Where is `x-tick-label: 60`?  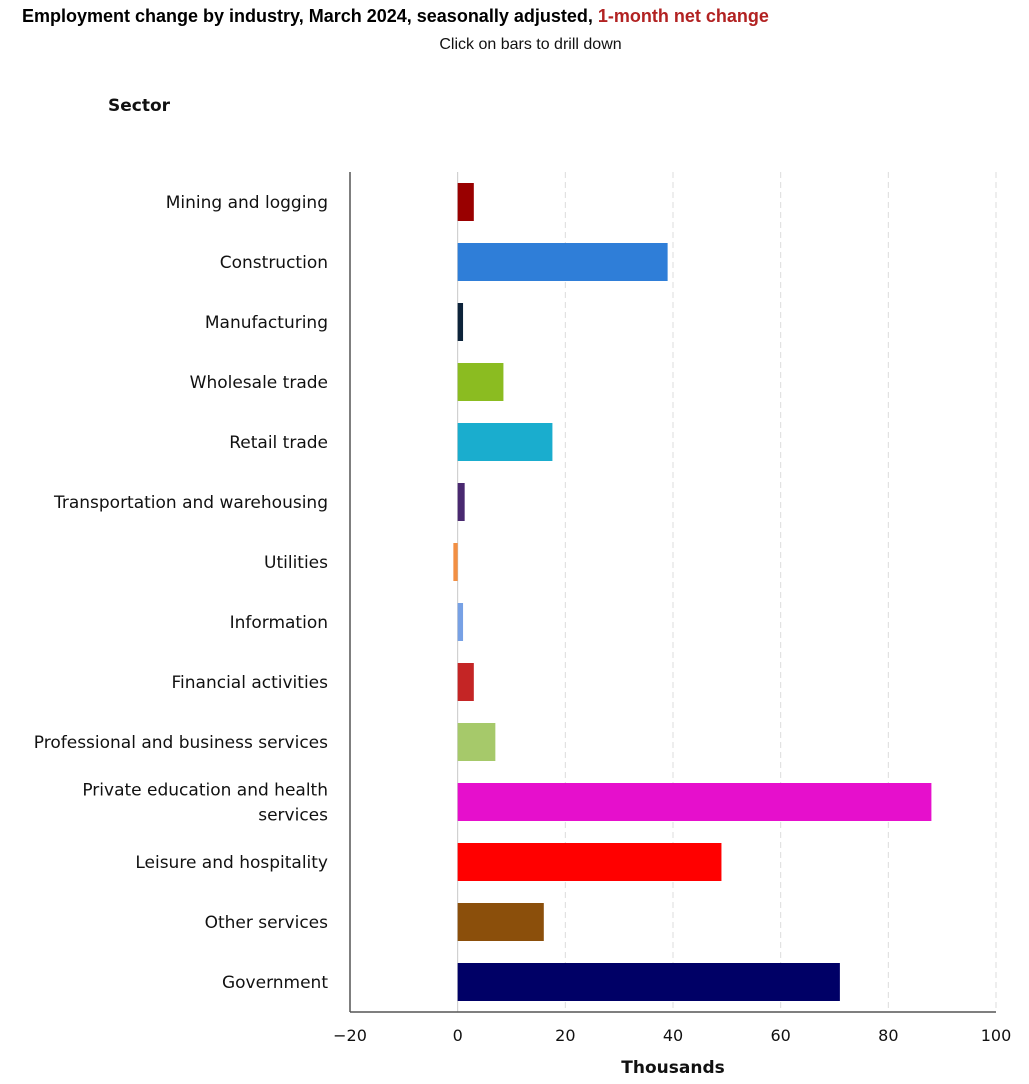 x-tick-label: 60 is located at coordinates (780, 1035).